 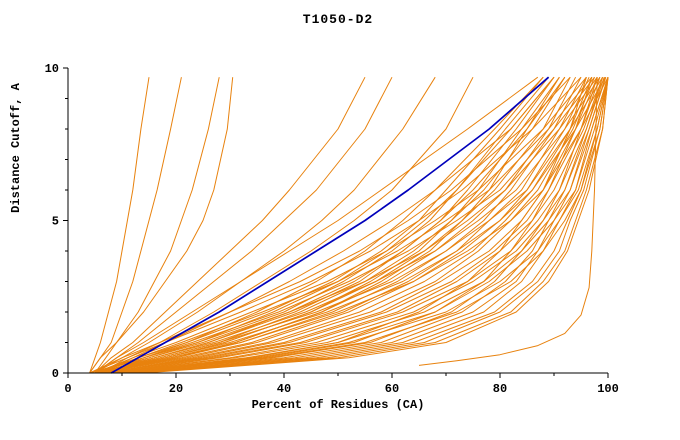 I want to click on x-tick-label: 100, so click(x=608, y=389).